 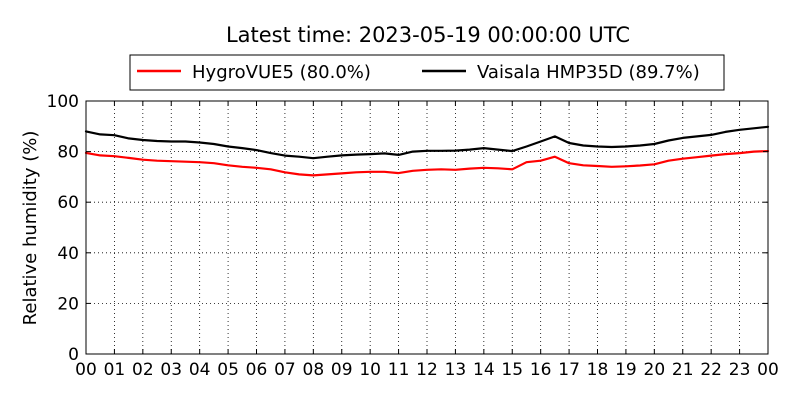 I want to click on x-tick-label: 05, so click(x=228, y=370).